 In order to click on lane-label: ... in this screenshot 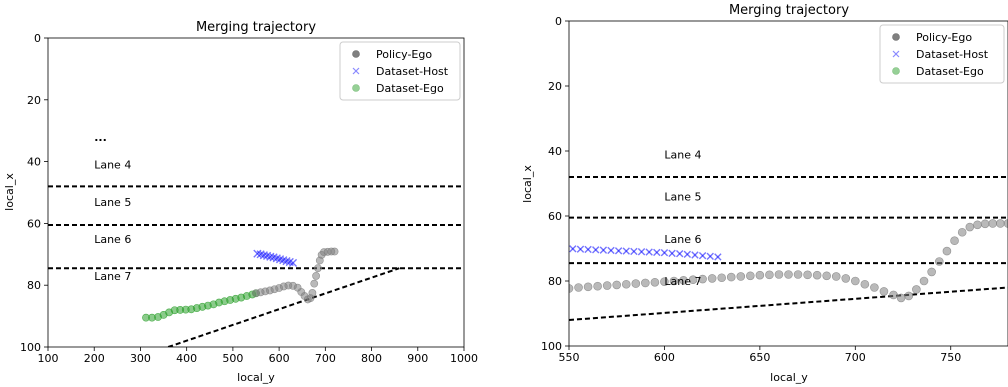, I will do `click(100, 137)`.